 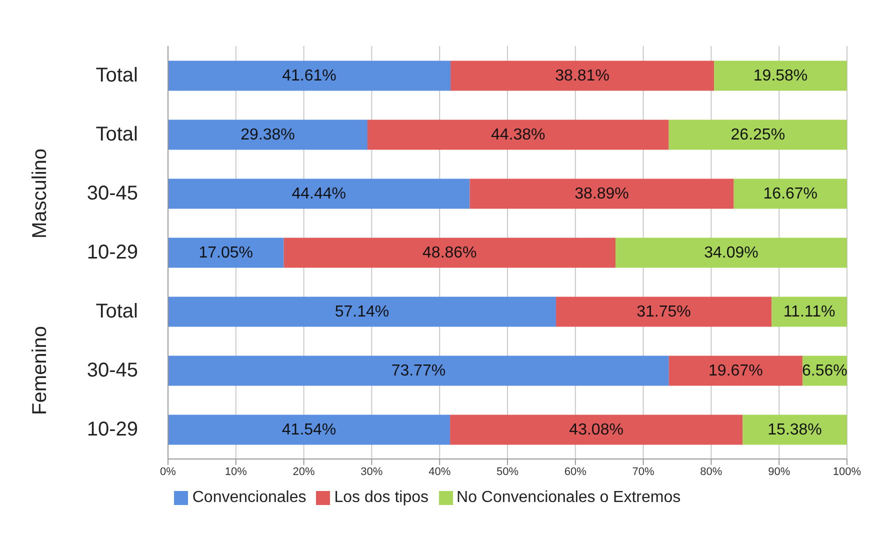 I want to click on data-label: 57.14%, so click(x=362, y=311).